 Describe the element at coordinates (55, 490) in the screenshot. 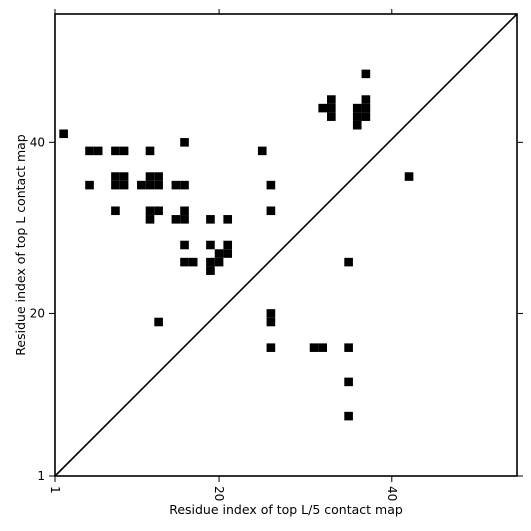

I see `x-tick-label: 1` at that location.